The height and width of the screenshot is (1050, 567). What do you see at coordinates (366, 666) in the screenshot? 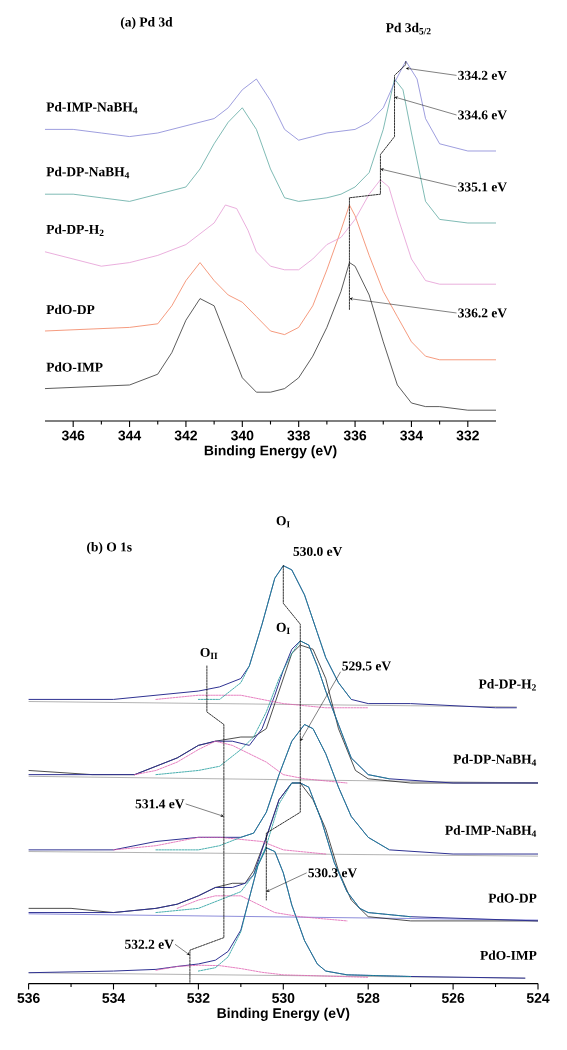
I see `annotation: 529.5 eV` at bounding box center [366, 666].